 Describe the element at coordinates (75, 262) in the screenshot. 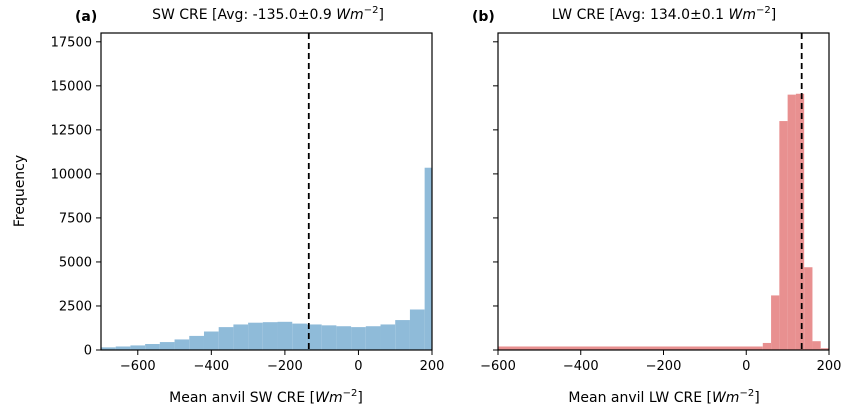

I see `y-tick-label: 5000` at that location.